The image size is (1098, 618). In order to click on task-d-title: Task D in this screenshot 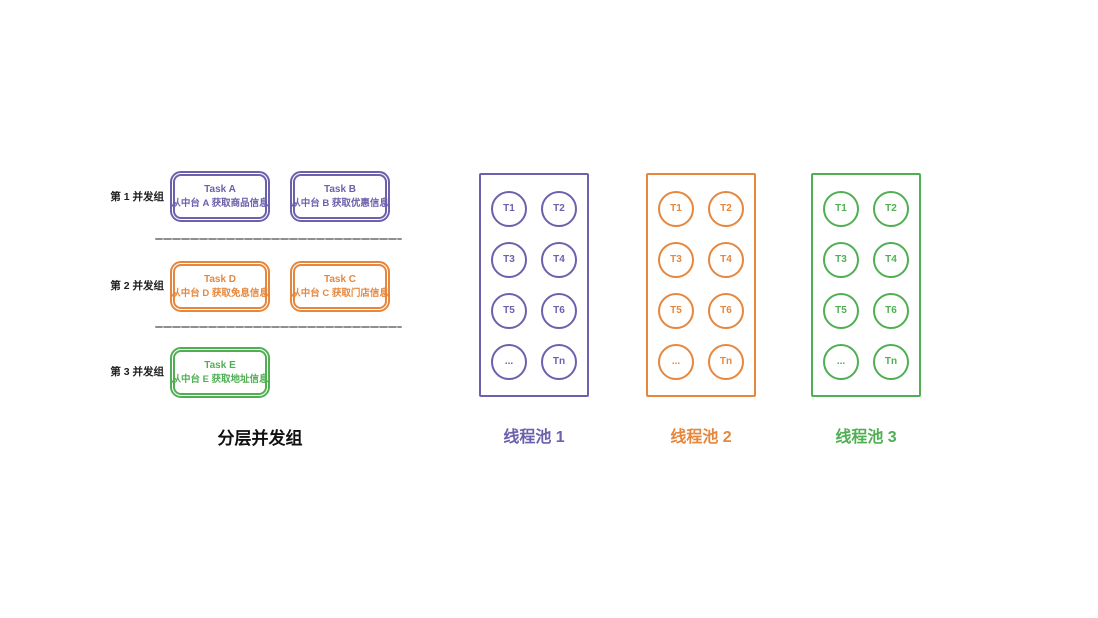, I will do `click(220, 279)`.